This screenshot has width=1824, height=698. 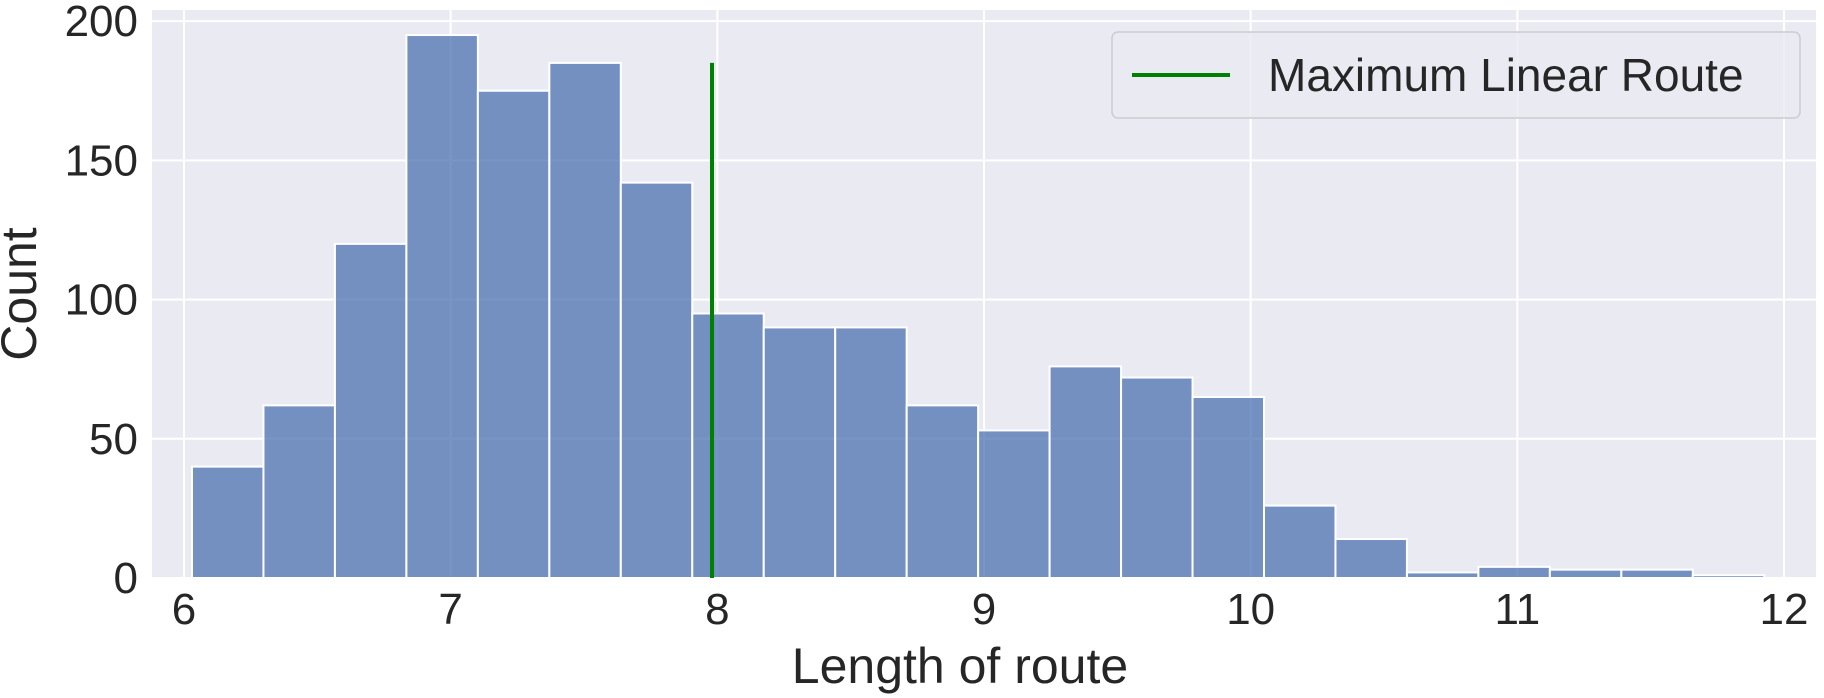 What do you see at coordinates (1506, 75) in the screenshot?
I see `legend-entry: Maximum Linear Route` at bounding box center [1506, 75].